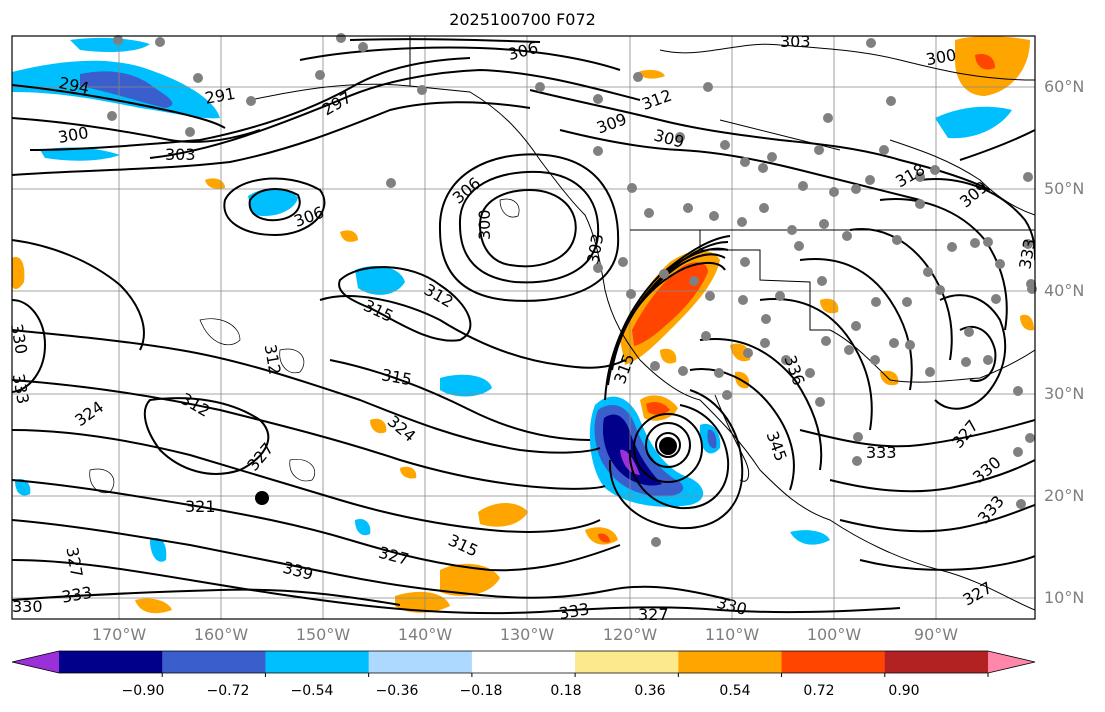 The height and width of the screenshot is (712, 1105). I want to click on lon-label: 110°W, so click(732, 634).